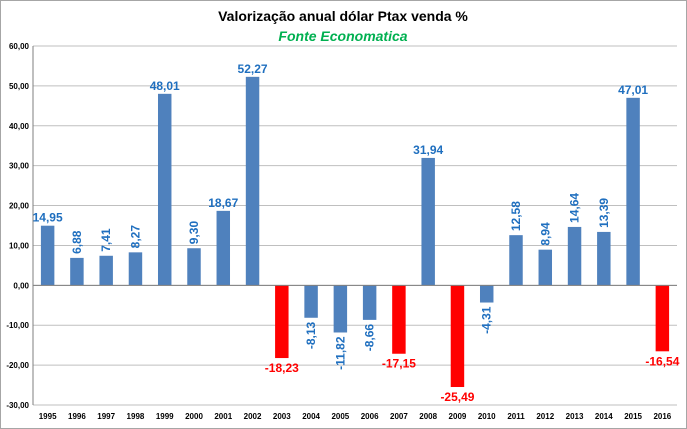  What do you see at coordinates (164, 189) in the screenshot?
I see `bar-1999` at bounding box center [164, 189].